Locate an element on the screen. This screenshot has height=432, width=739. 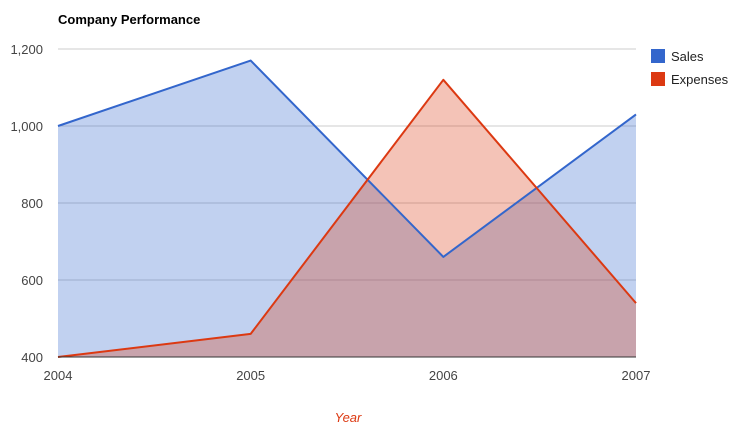
x-tick-label: 2005 is located at coordinates (250, 375).